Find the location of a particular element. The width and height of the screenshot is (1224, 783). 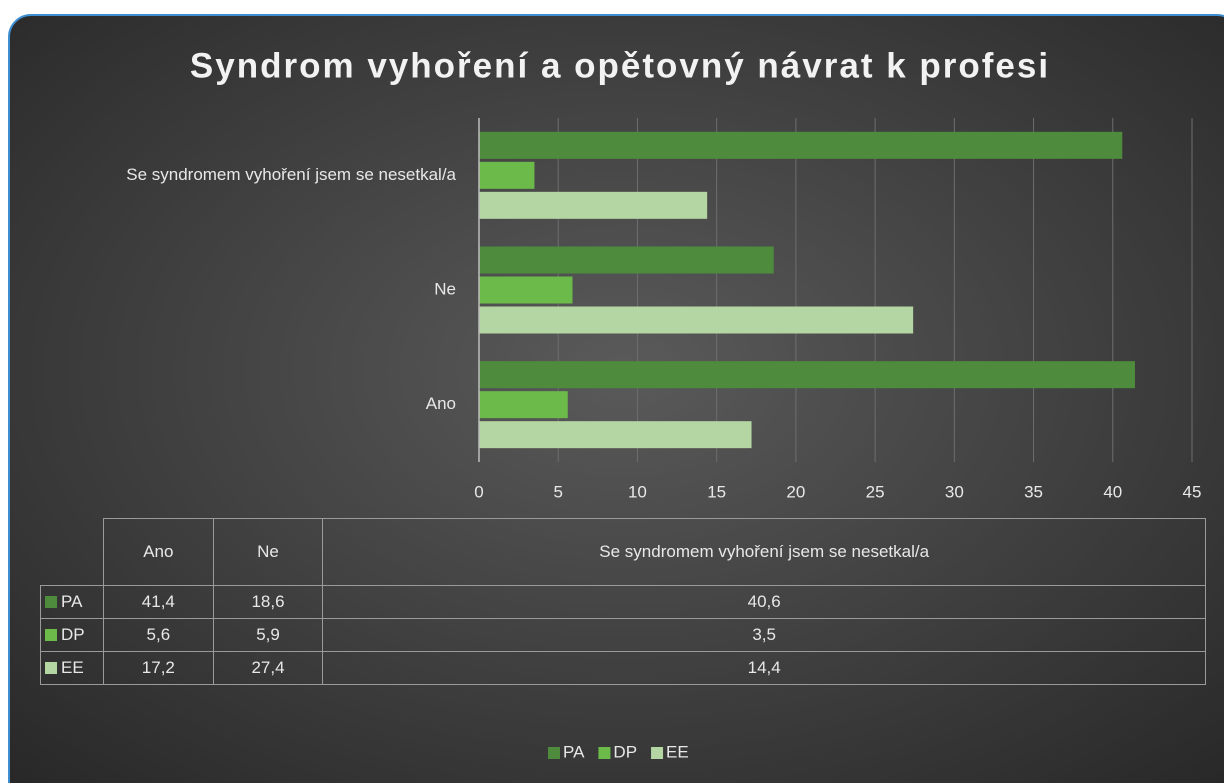

row-name: PA is located at coordinates (72, 601).